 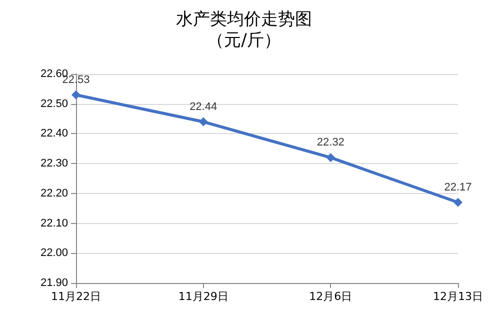 I want to click on y-tick-label: 22.30, so click(x=54, y=164).